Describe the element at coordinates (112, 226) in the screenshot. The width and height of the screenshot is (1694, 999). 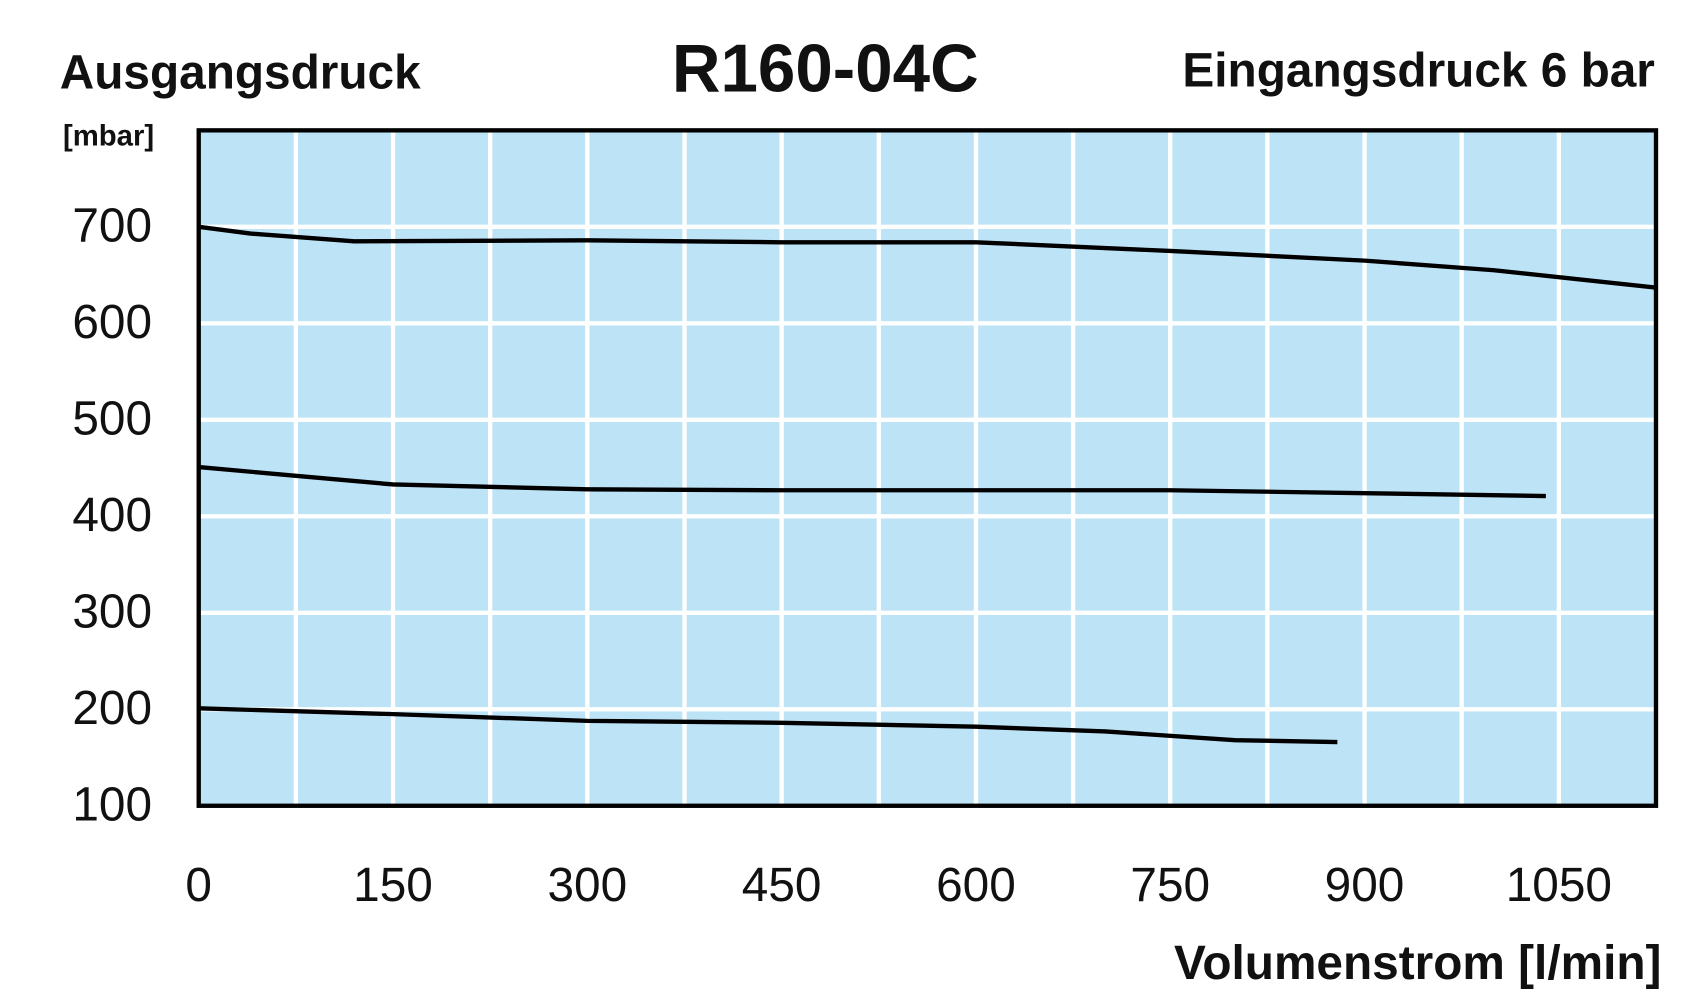
I see `y-tick-label: 700` at that location.